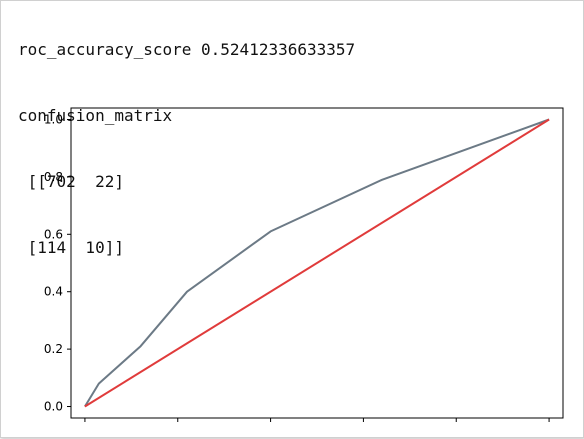 The width and height of the screenshot is (584, 439). I want to click on matrix-row-2: [114 10]], so click(71, 247).